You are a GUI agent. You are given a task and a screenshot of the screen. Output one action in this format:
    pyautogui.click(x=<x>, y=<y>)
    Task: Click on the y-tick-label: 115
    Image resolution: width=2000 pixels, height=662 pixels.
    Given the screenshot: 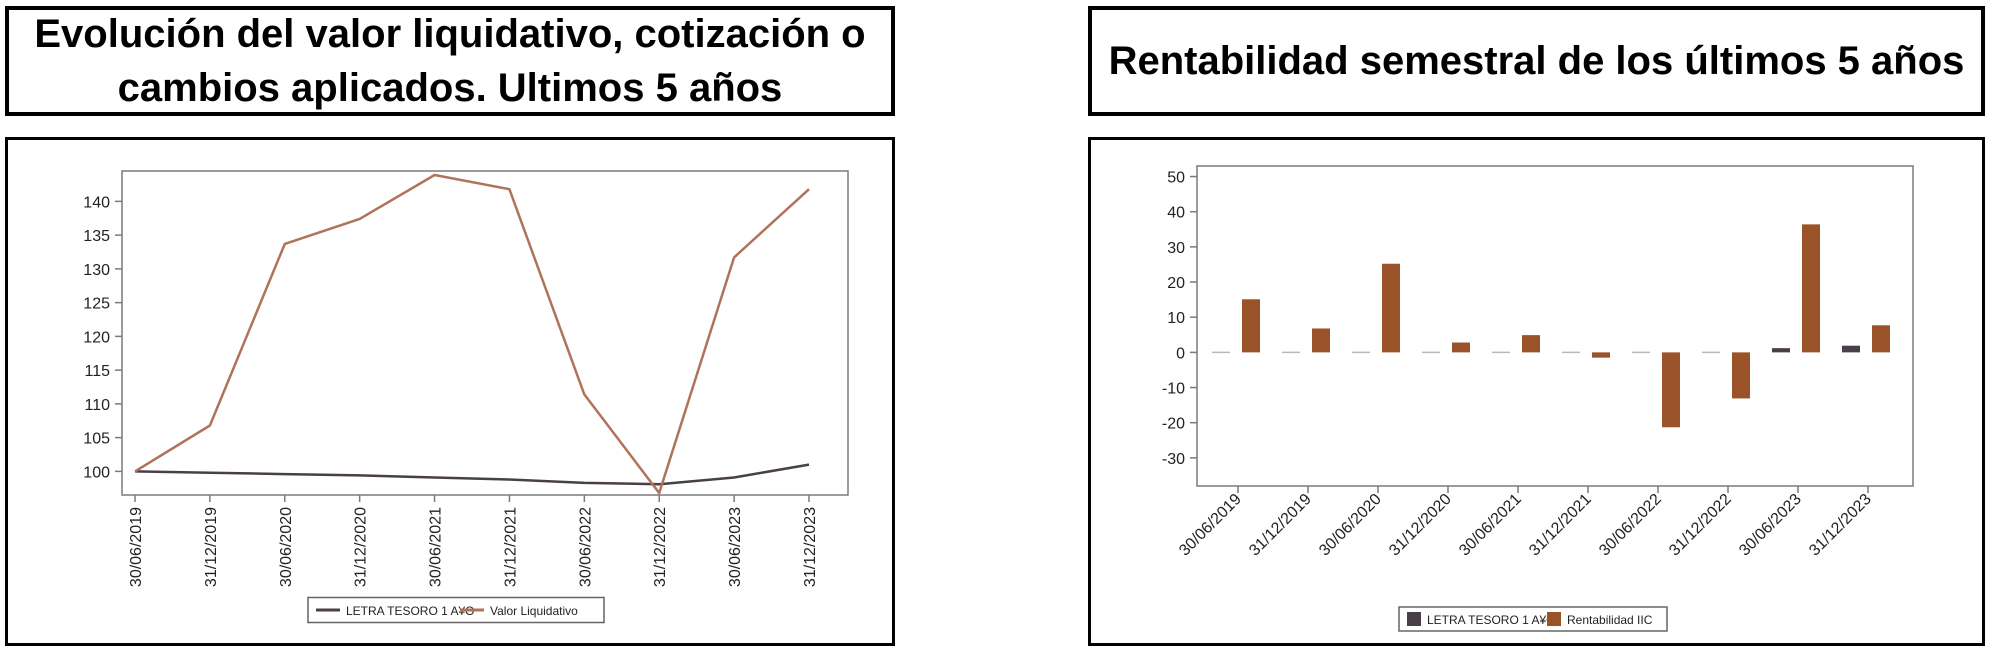 What is the action you would take?
    pyautogui.click(x=97, y=371)
    